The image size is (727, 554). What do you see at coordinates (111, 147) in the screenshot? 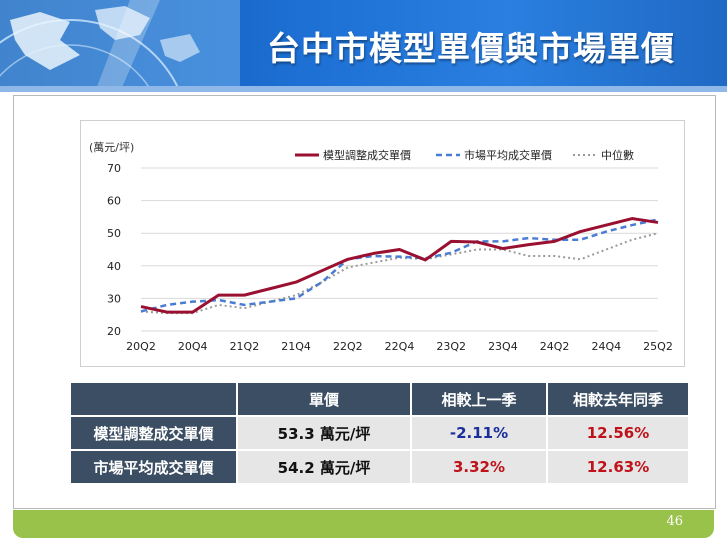
I see `y-unit-label: (萬元/坪)` at bounding box center [111, 147].